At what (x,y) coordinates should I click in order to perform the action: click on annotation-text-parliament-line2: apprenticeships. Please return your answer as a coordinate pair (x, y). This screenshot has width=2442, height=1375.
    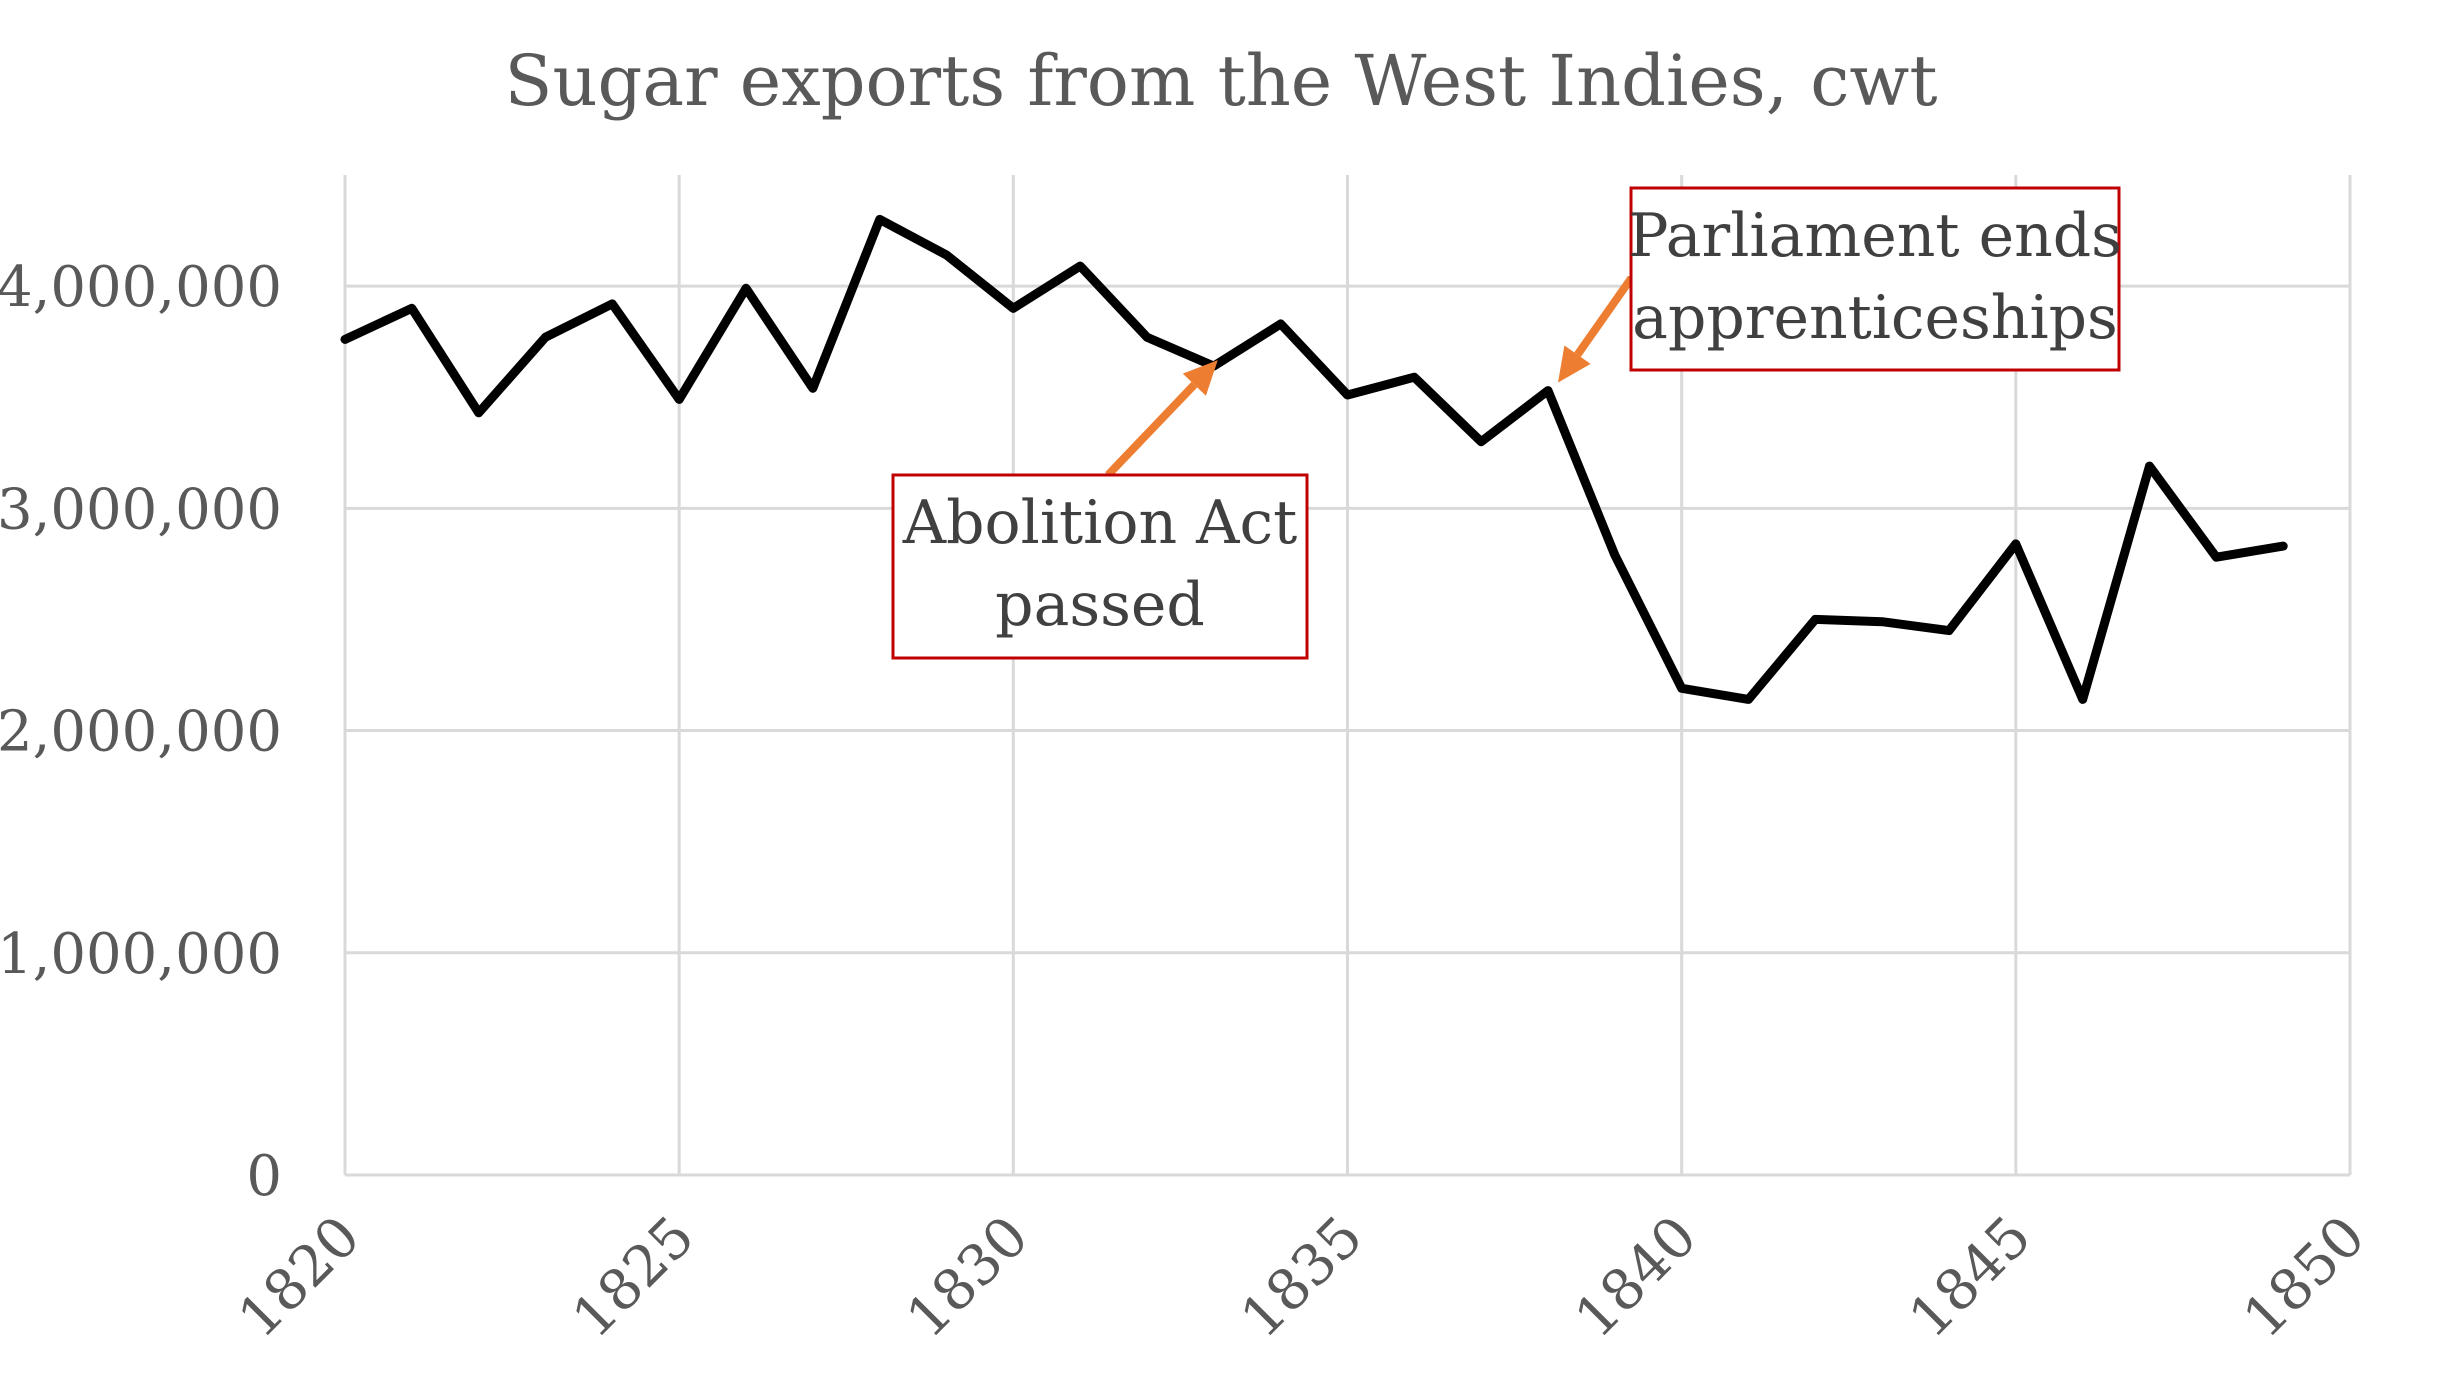
    Looking at the image, I should click on (1875, 318).